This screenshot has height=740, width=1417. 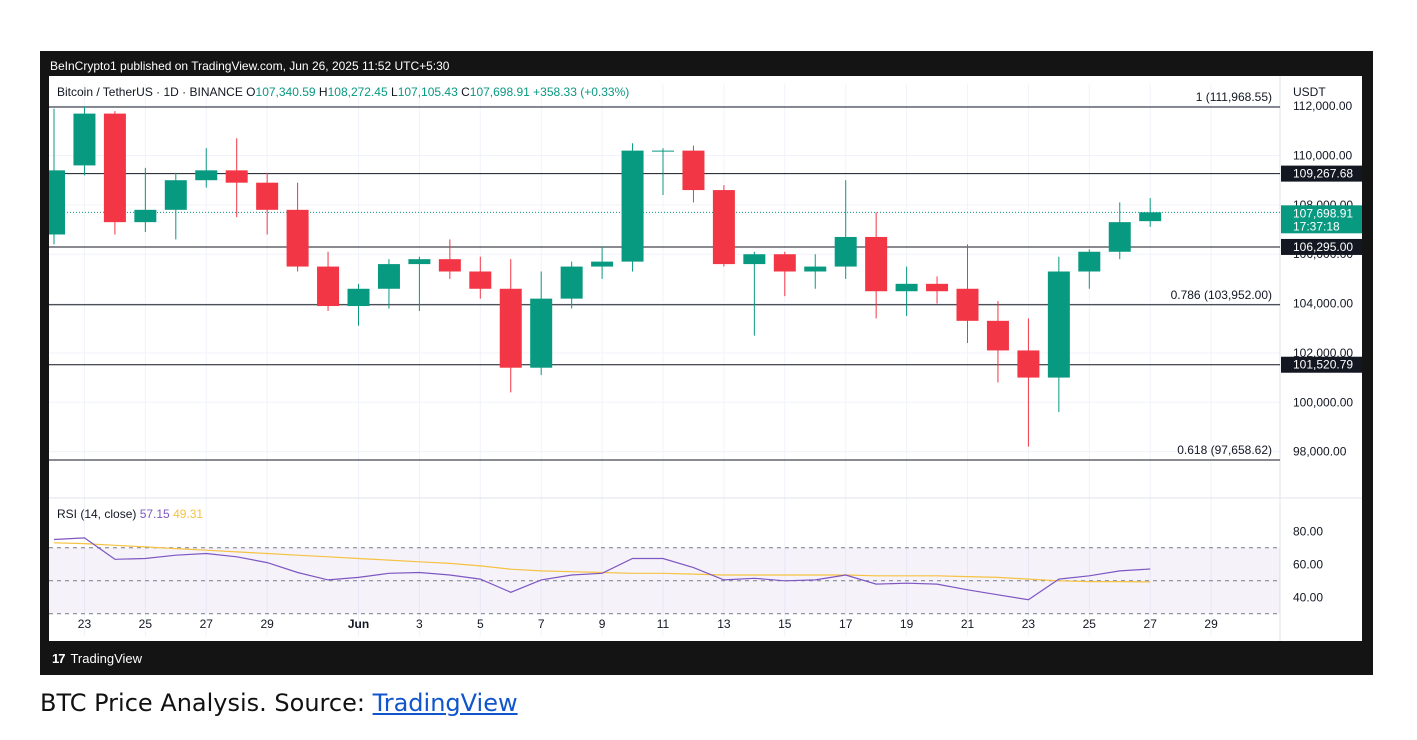 What do you see at coordinates (151, 92) in the screenshot?
I see `symbol-name: Bitcoin / TetherUS · 1D · BINANCE` at bounding box center [151, 92].